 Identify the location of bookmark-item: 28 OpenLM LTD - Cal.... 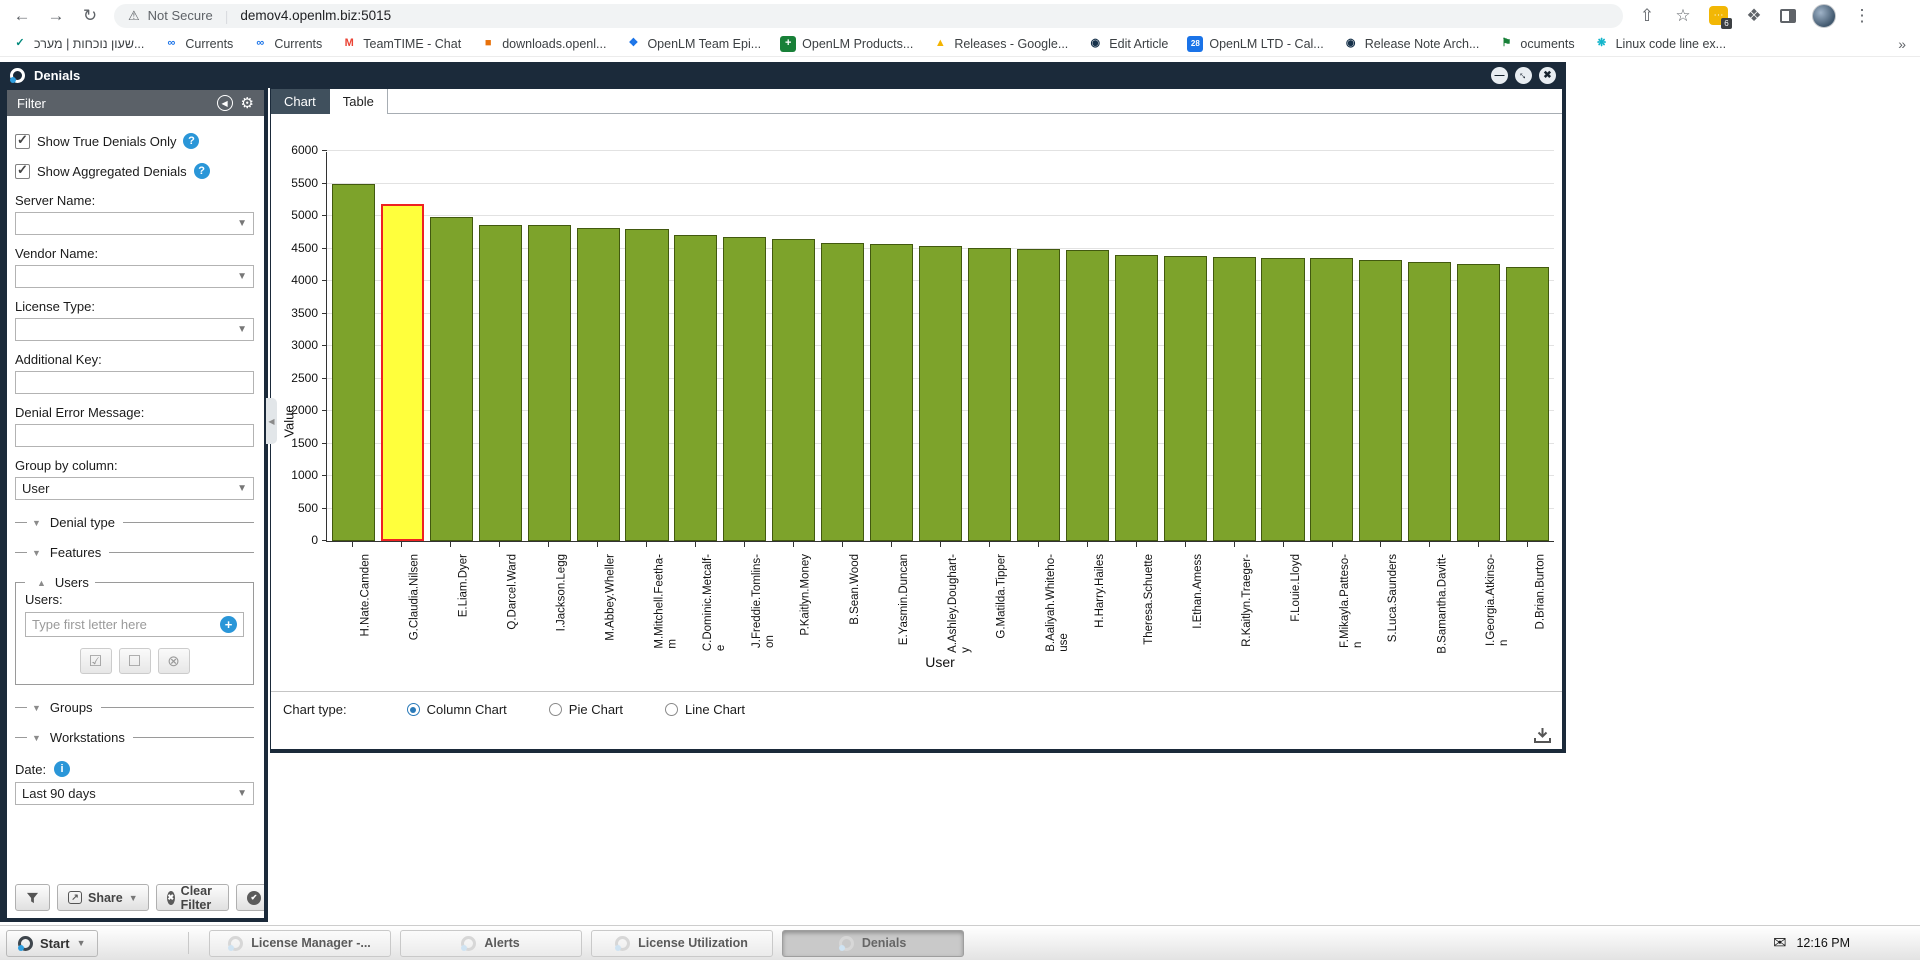
(1255, 43).